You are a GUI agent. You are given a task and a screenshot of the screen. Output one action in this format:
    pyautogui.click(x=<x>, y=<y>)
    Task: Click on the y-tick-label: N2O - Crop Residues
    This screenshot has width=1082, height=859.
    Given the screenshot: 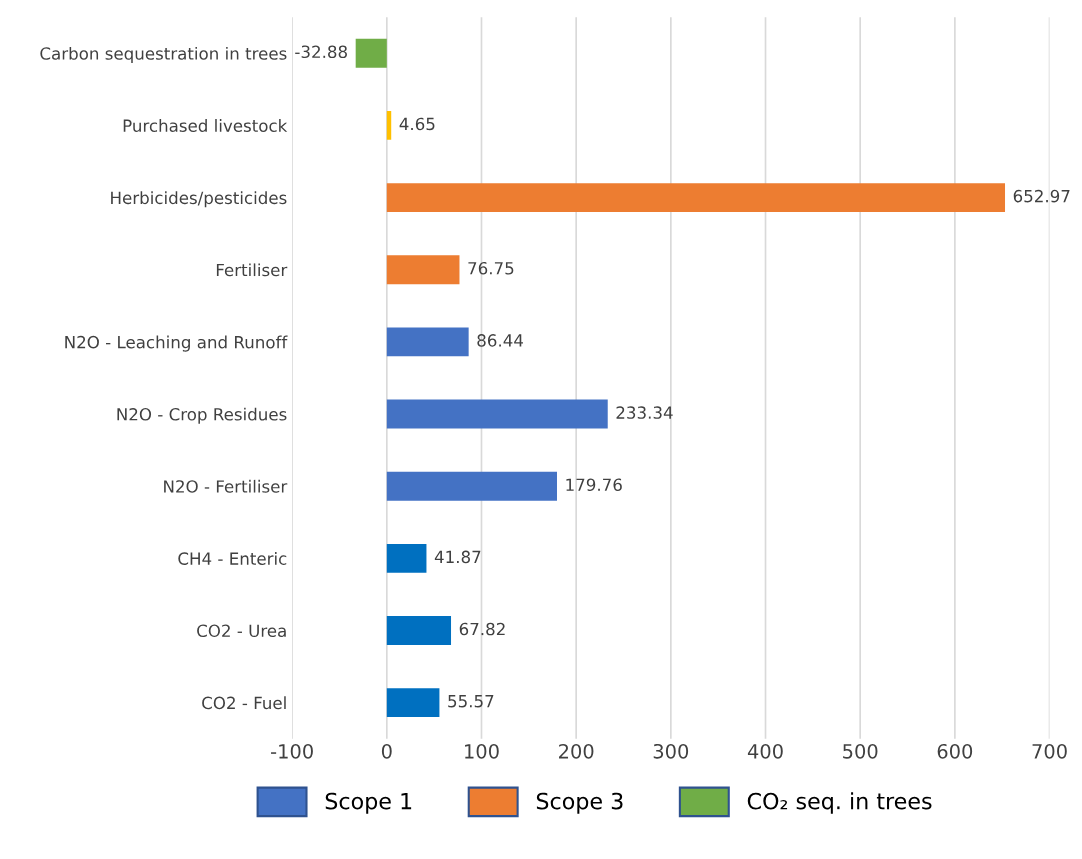 What is the action you would take?
    pyautogui.click(x=202, y=415)
    